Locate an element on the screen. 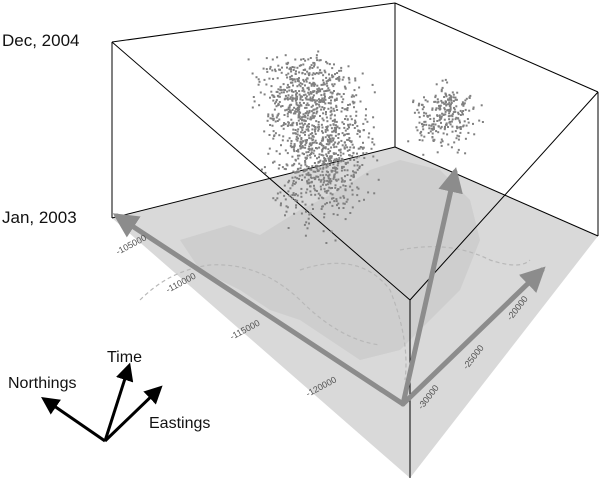 The width and height of the screenshot is (600, 490). eastings-arrow is located at coordinates (133, 414).